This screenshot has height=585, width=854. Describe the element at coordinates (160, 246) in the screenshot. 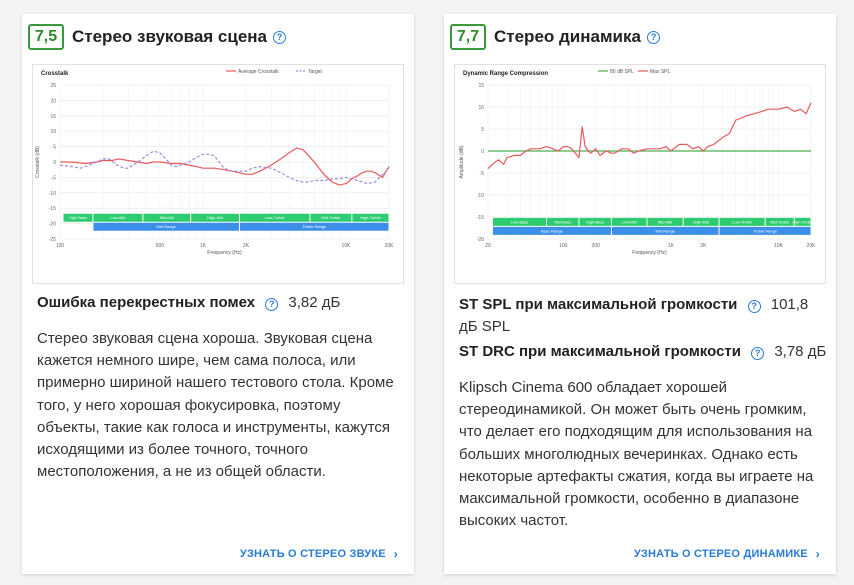

I see `x-tick-label: 500` at that location.